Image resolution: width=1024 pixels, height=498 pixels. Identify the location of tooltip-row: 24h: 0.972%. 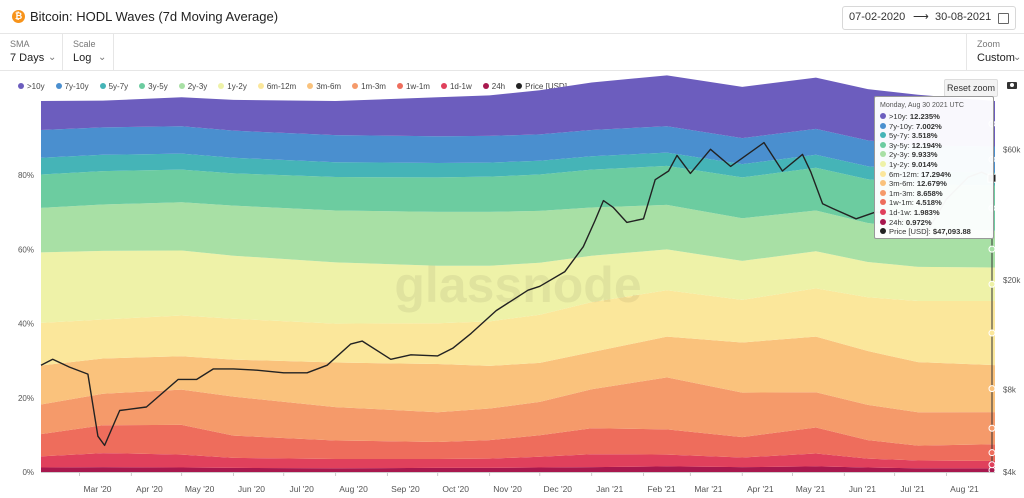
(906, 223).